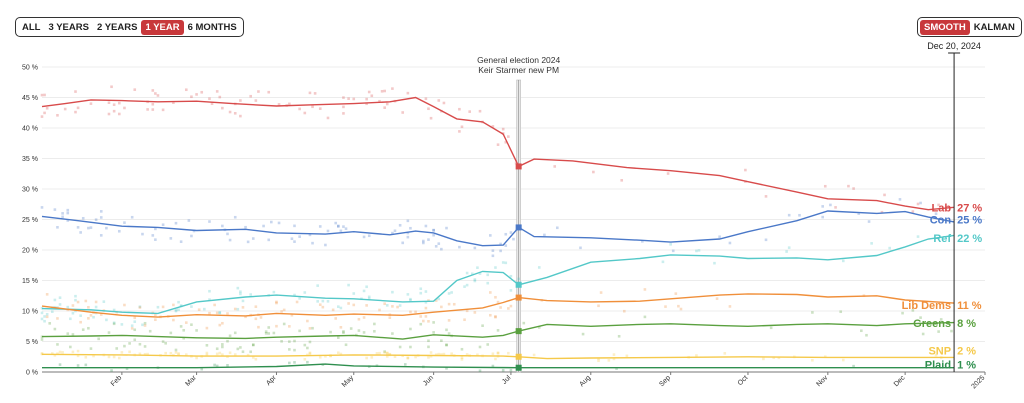 This screenshot has height=403, width=1024. I want to click on range-3-years-button: 3 YEARS, so click(68, 27).